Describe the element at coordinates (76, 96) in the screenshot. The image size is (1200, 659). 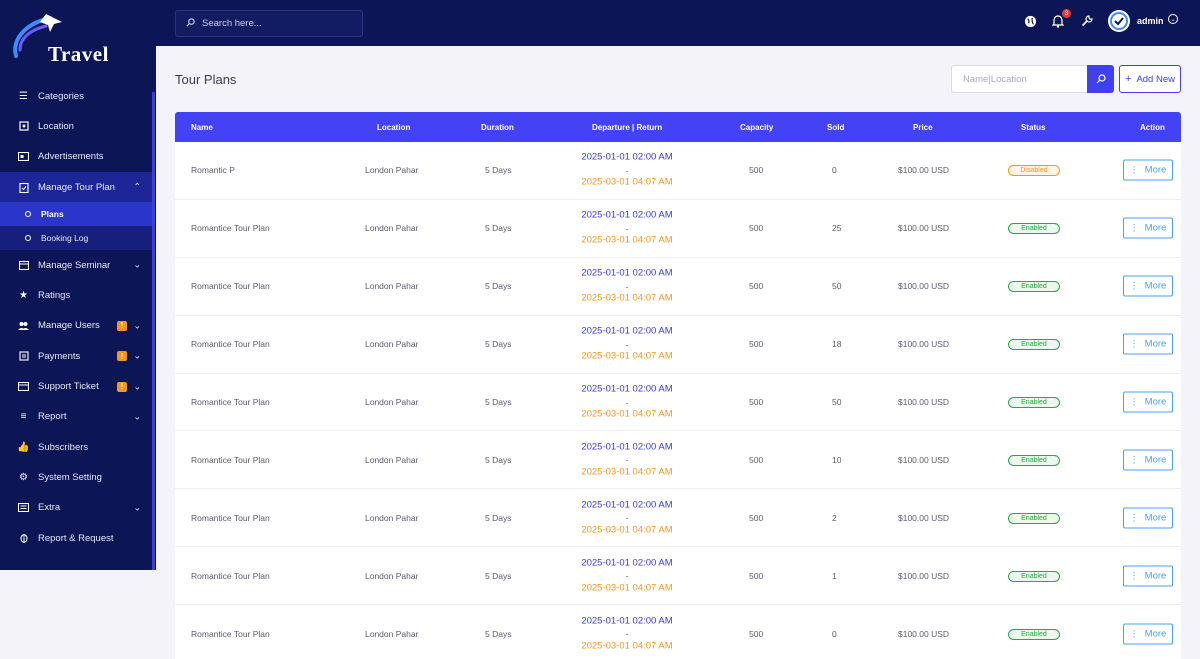
I see `sidebar-item-categories: ☰ Categories` at that location.